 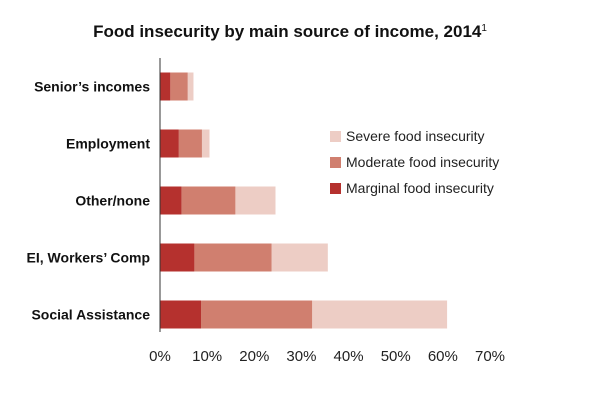 I want to click on x-tick-label: 20%, so click(x=254, y=356).